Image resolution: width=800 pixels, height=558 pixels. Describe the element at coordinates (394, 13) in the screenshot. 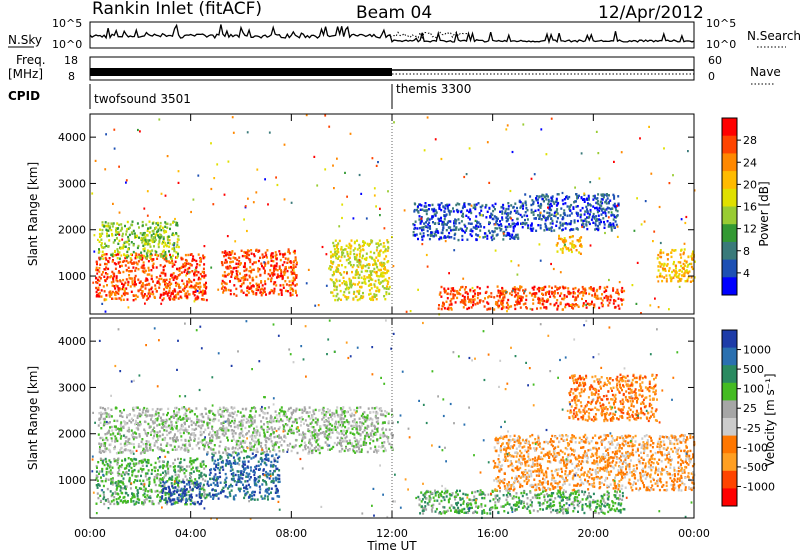

I see `beam-label: Beam 04` at that location.